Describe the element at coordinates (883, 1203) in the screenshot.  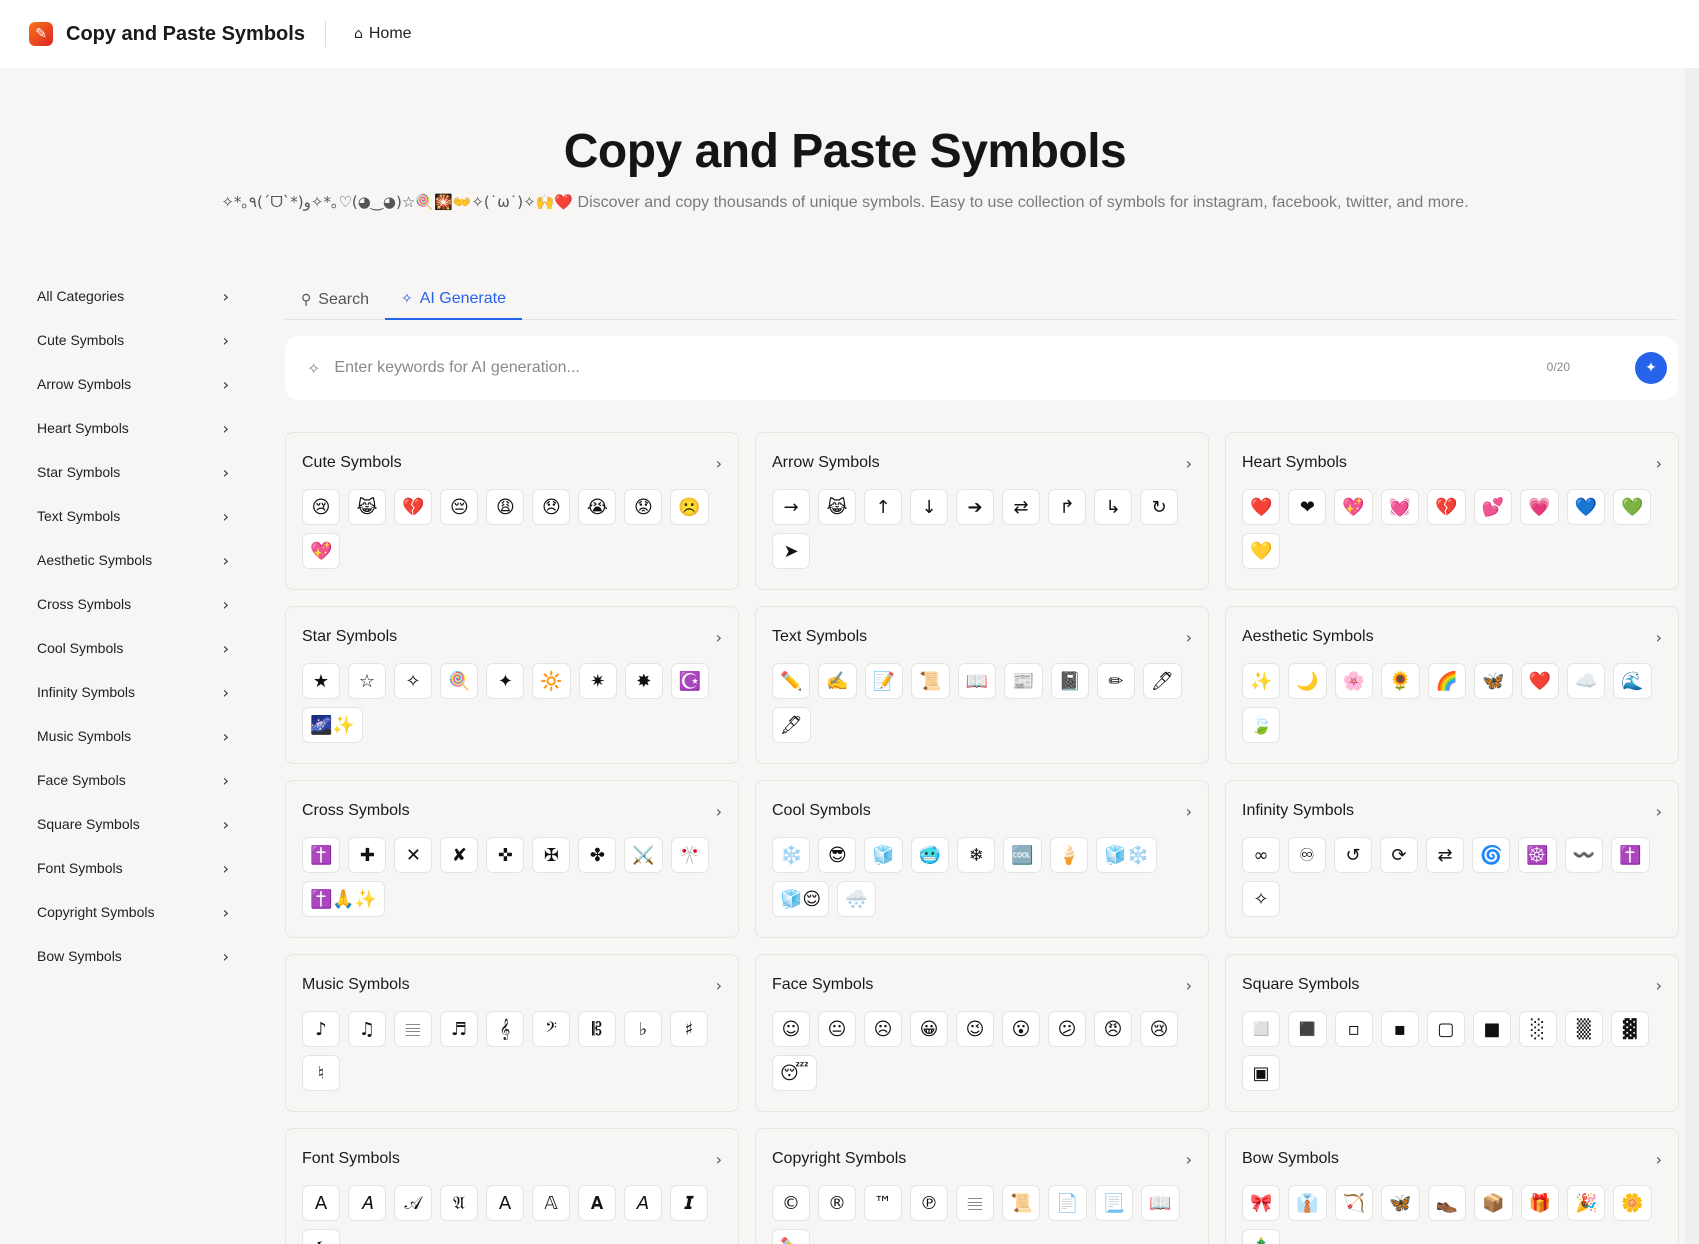
I see `symbol-copy-button: ™` at that location.